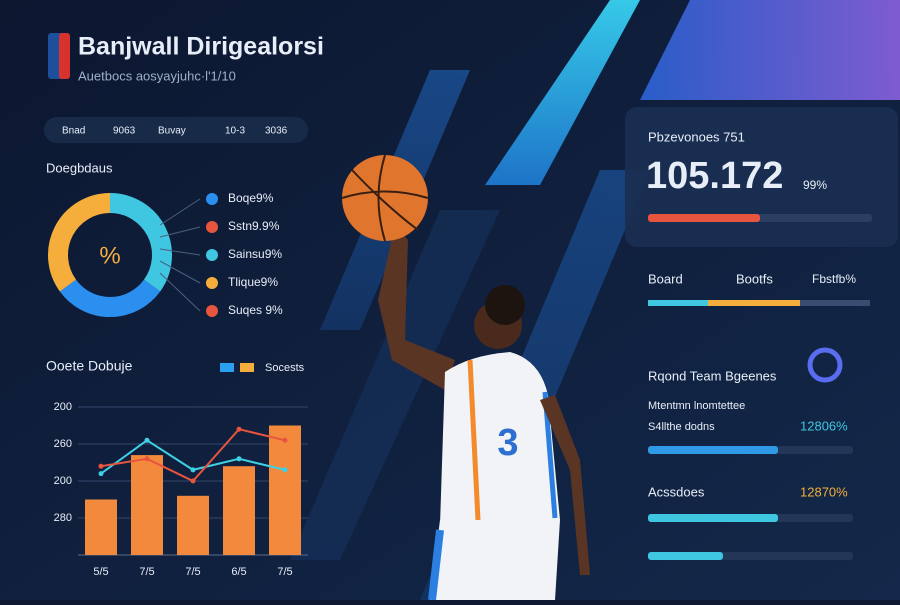 The width and height of the screenshot is (900, 605). What do you see at coordinates (754, 278) in the screenshot?
I see `board-label: Bootfs` at bounding box center [754, 278].